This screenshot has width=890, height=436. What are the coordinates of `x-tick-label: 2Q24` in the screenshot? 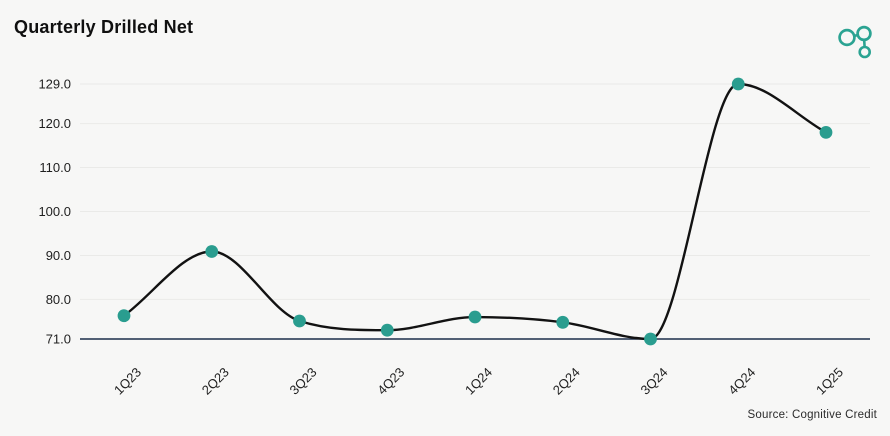 It's located at (566, 381).